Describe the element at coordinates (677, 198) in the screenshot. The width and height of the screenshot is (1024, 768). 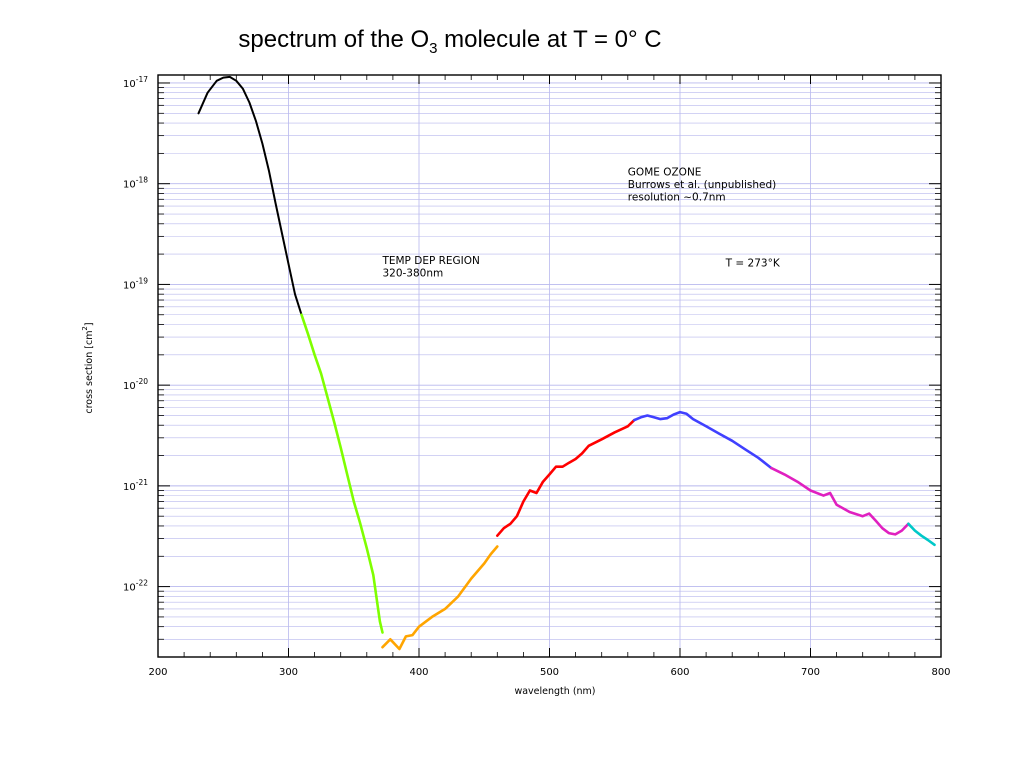
I see `annotation-text: resolution ~0.7nm` at that location.